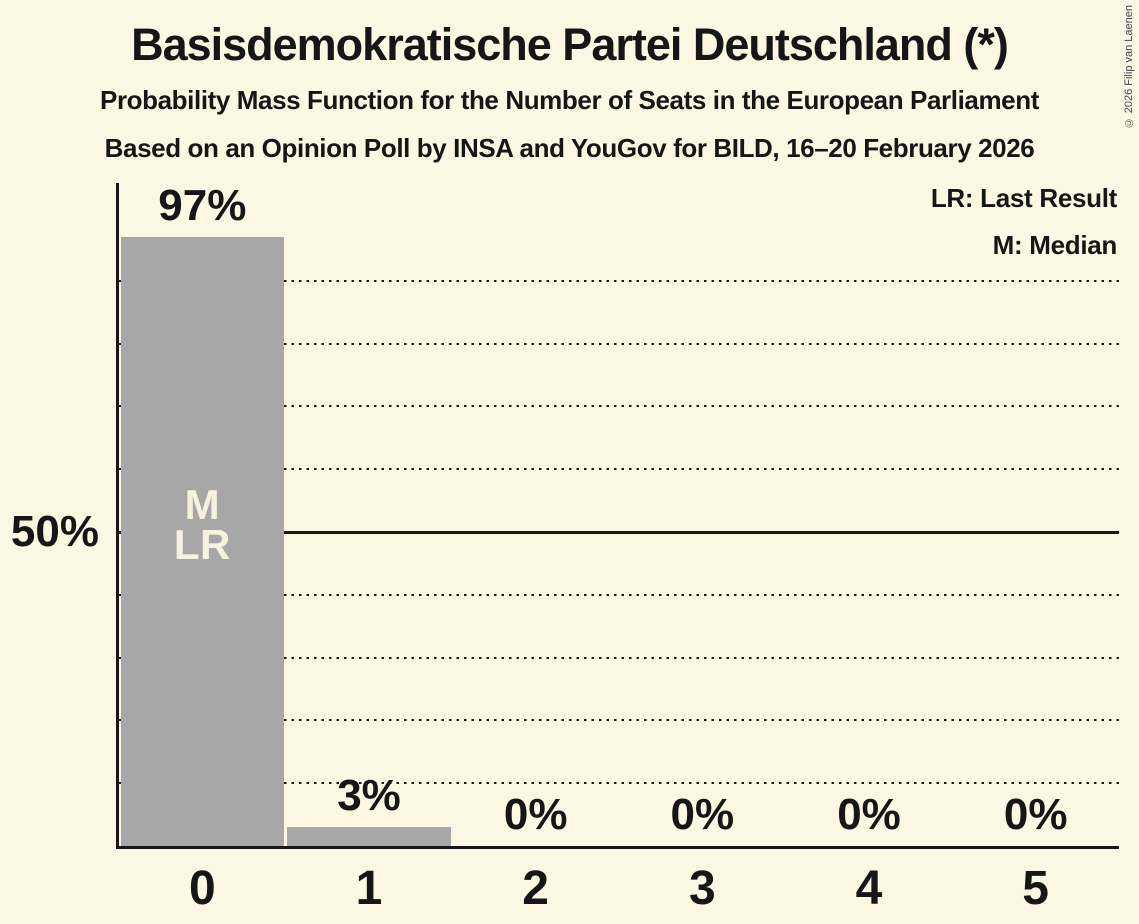 The image size is (1139, 924). I want to click on x-tick-label-4: 4, so click(869, 888).